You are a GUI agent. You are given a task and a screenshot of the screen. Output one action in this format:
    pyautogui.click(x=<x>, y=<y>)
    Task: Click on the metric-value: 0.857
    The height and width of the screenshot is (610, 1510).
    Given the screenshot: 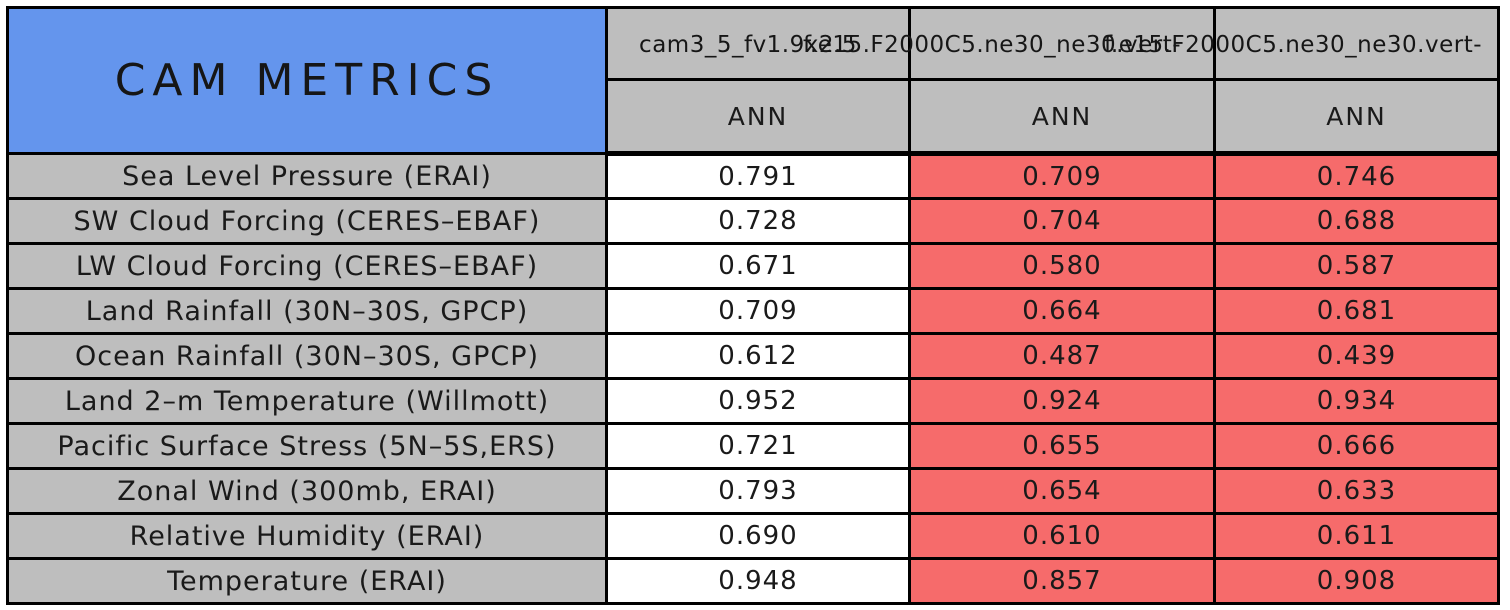 What is the action you would take?
    pyautogui.click(x=1062, y=581)
    